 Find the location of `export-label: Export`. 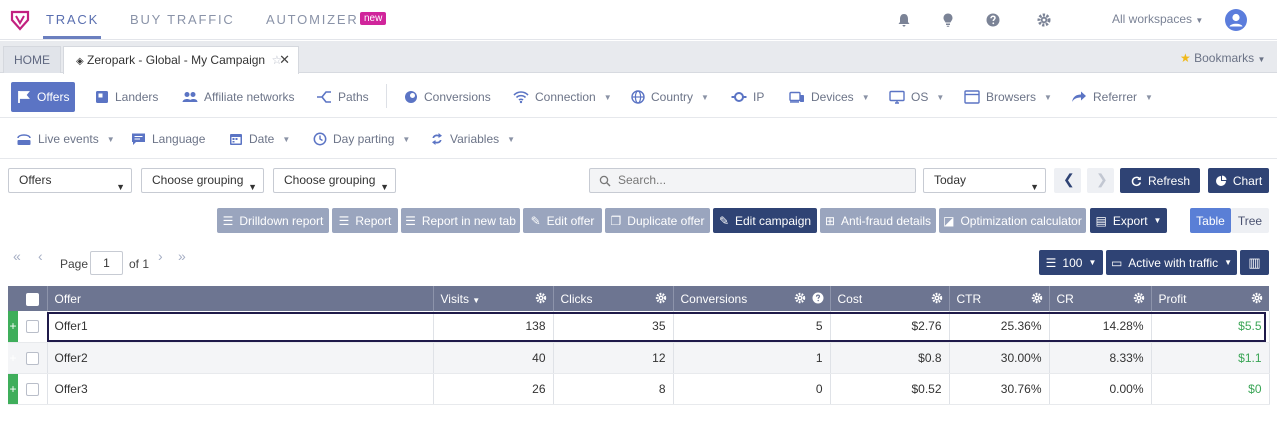

export-label: Export is located at coordinates (1130, 220).